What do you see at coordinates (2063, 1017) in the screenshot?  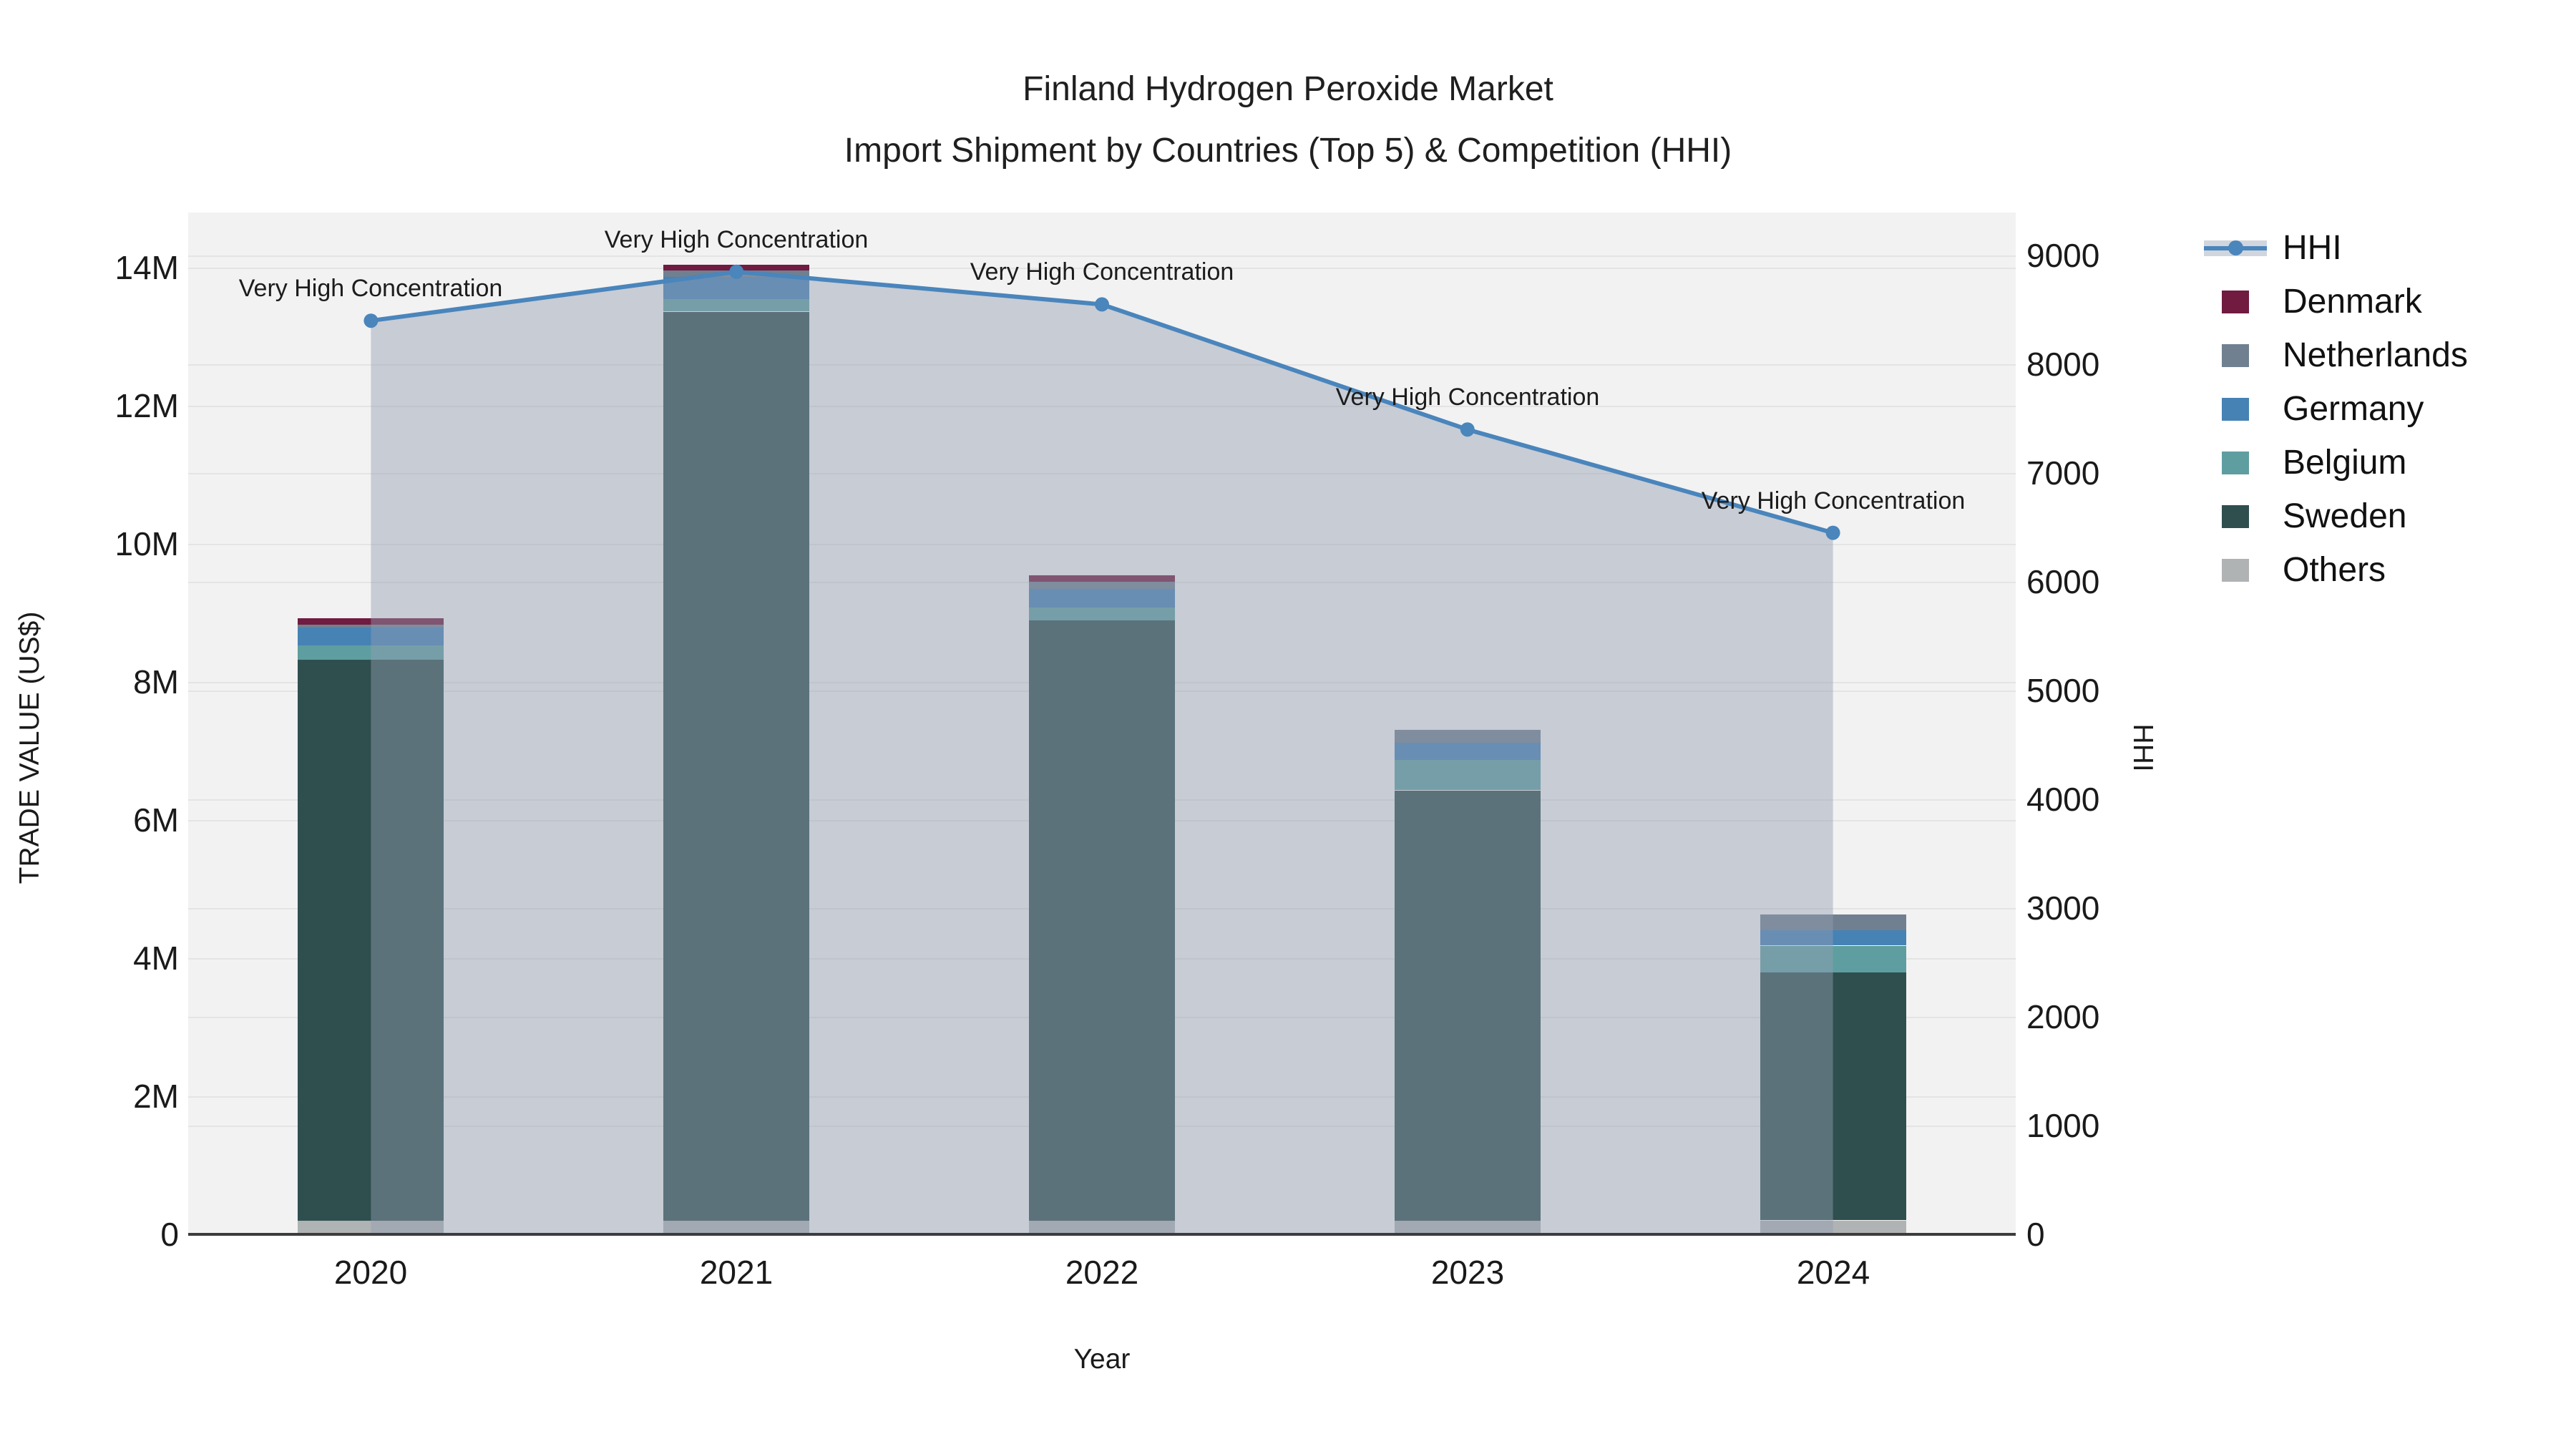 I see `y-right-tick-2000: 2000` at bounding box center [2063, 1017].